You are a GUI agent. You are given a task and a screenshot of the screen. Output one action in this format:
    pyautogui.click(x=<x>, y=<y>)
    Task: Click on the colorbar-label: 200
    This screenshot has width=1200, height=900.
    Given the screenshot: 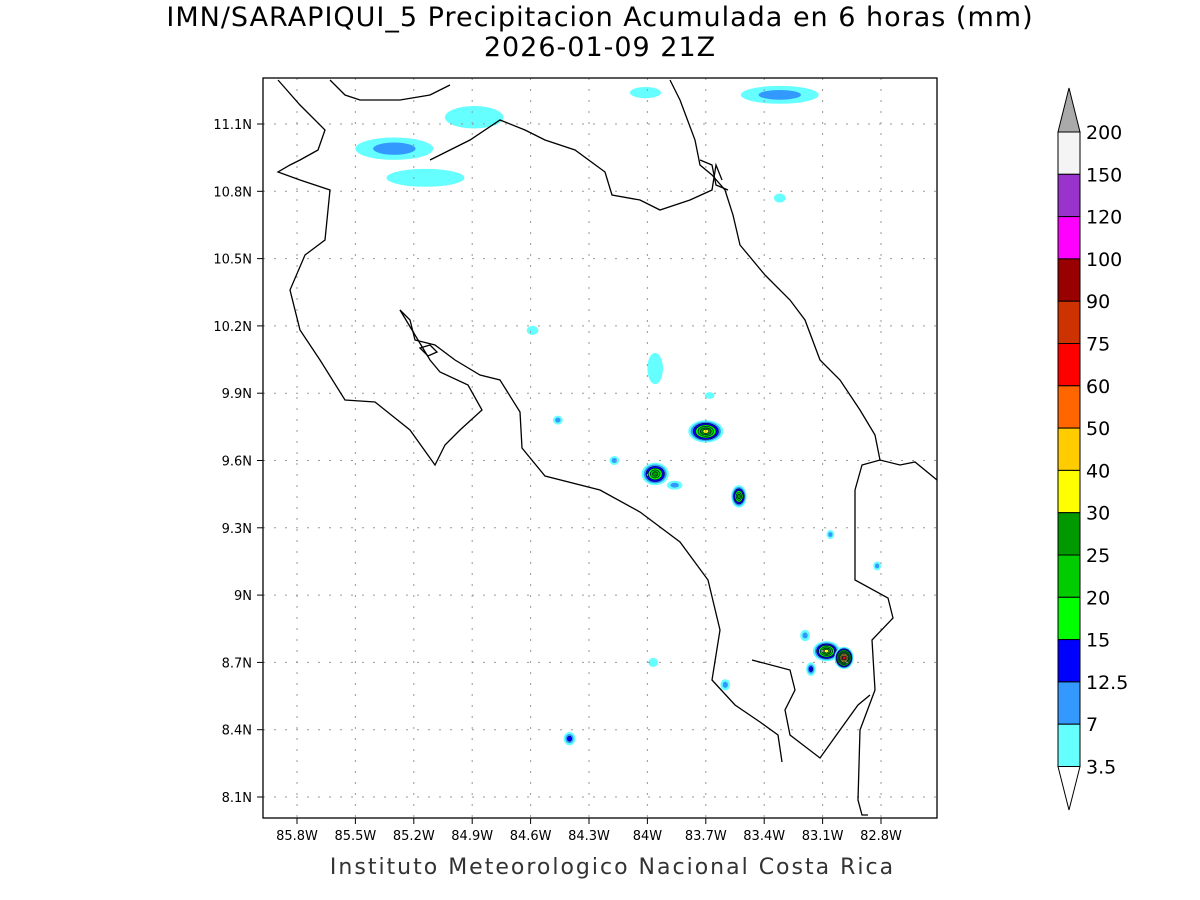 What is the action you would take?
    pyautogui.click(x=1104, y=133)
    